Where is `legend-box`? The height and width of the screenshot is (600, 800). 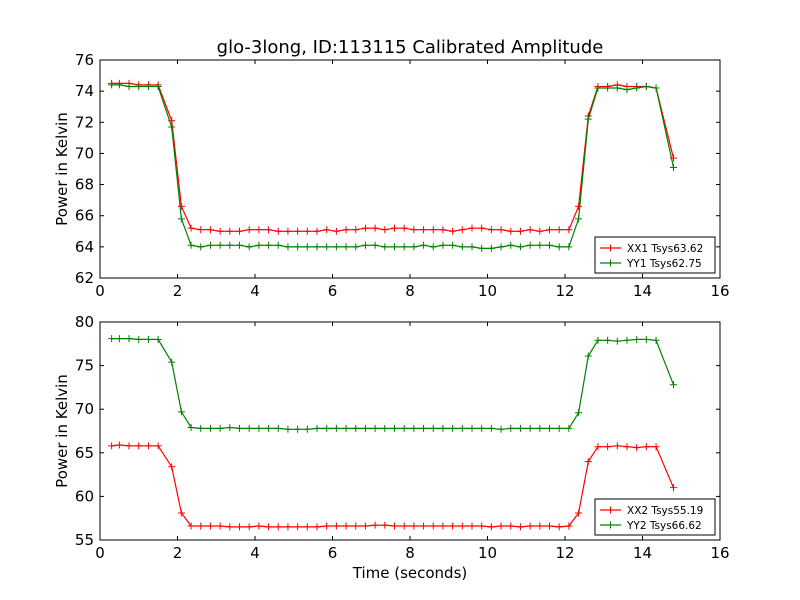
legend-box is located at coordinates (655, 255).